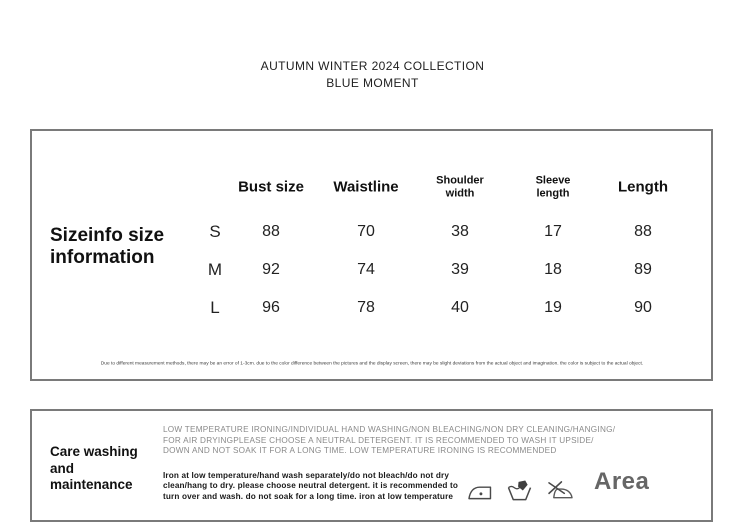  What do you see at coordinates (553, 307) in the screenshot?
I see `size-cell-sleeve: 19` at bounding box center [553, 307].